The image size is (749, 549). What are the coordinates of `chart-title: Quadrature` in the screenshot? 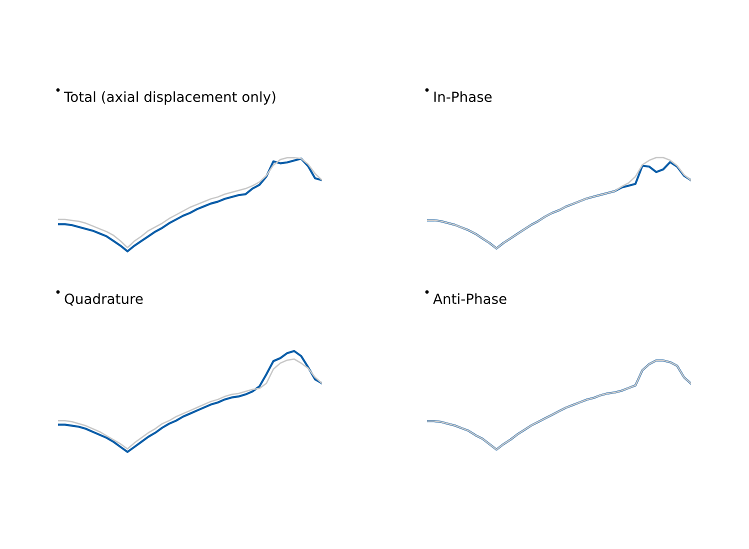 It's located at (103, 299).